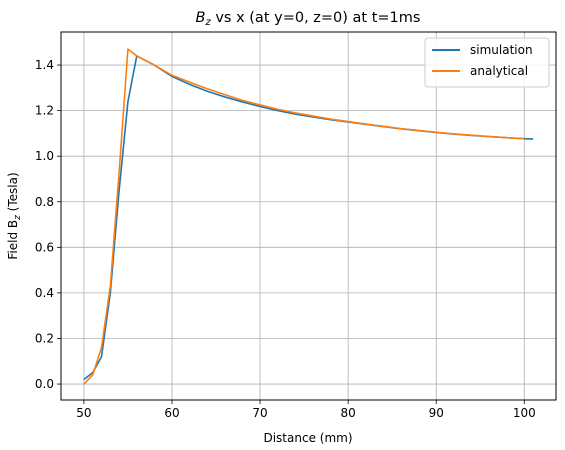 This screenshot has width=565, height=450. What do you see at coordinates (207, 22) in the screenshot?
I see `title-sub: z` at bounding box center [207, 22].